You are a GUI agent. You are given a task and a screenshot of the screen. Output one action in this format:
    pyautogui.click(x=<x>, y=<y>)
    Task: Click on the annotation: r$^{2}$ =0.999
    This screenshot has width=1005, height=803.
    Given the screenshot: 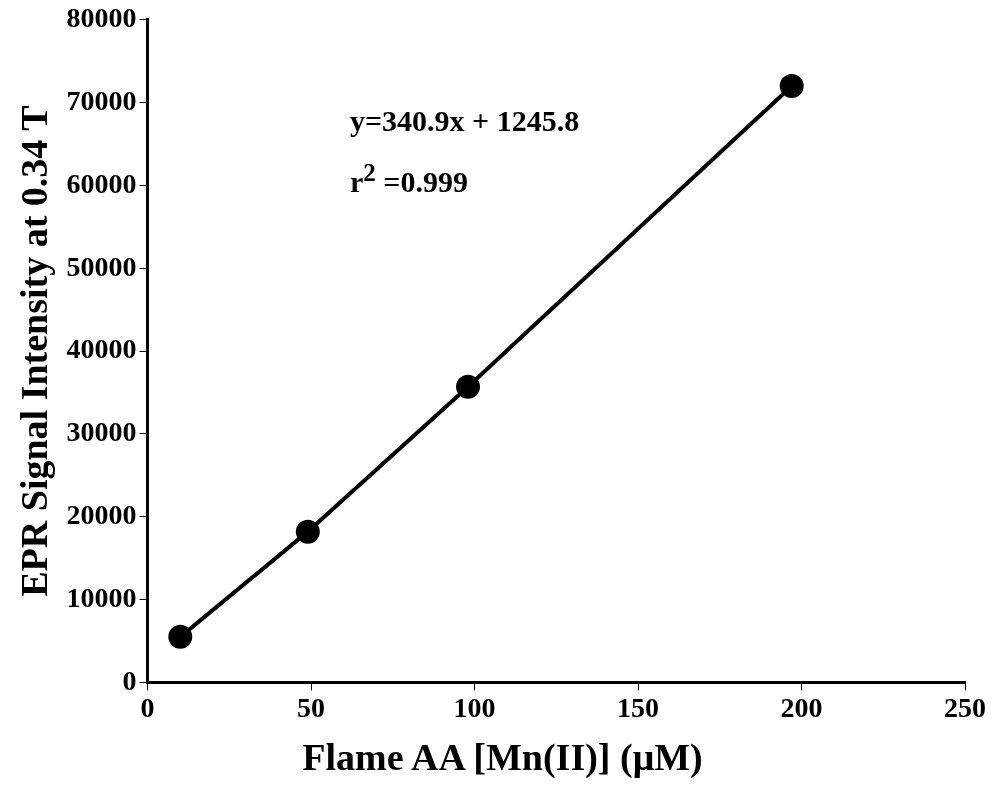 What is the action you would take?
    pyautogui.click(x=409, y=179)
    